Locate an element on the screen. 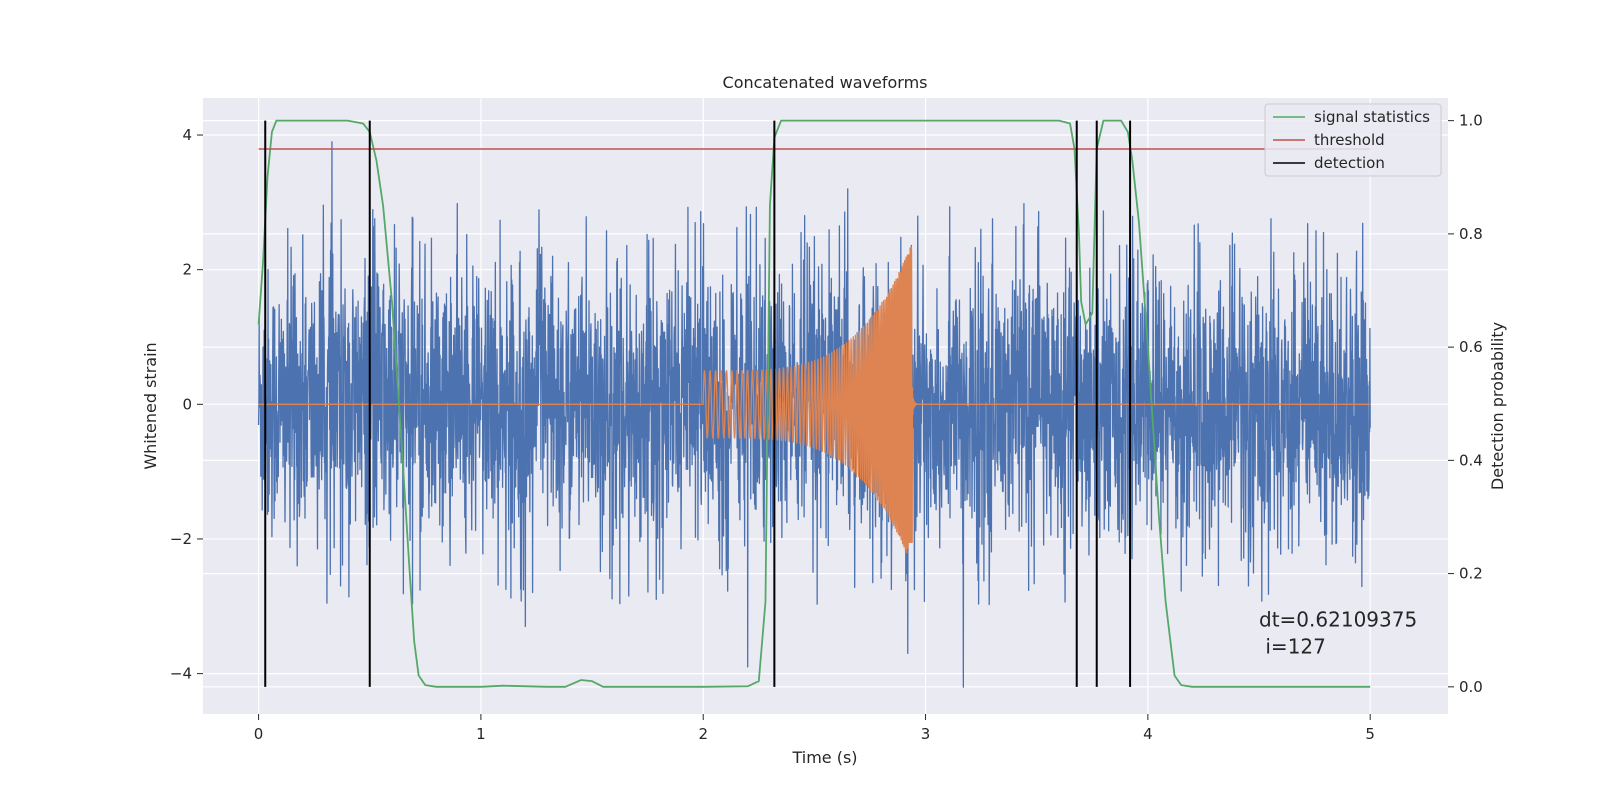 This screenshot has width=1600, height=800. y-tick-label: 2 is located at coordinates (187, 270).